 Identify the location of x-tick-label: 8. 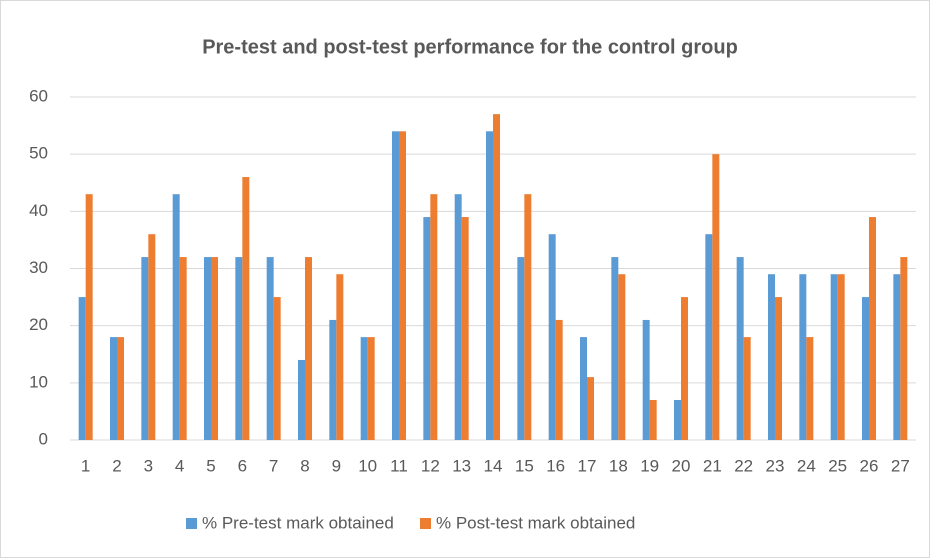
(304, 465).